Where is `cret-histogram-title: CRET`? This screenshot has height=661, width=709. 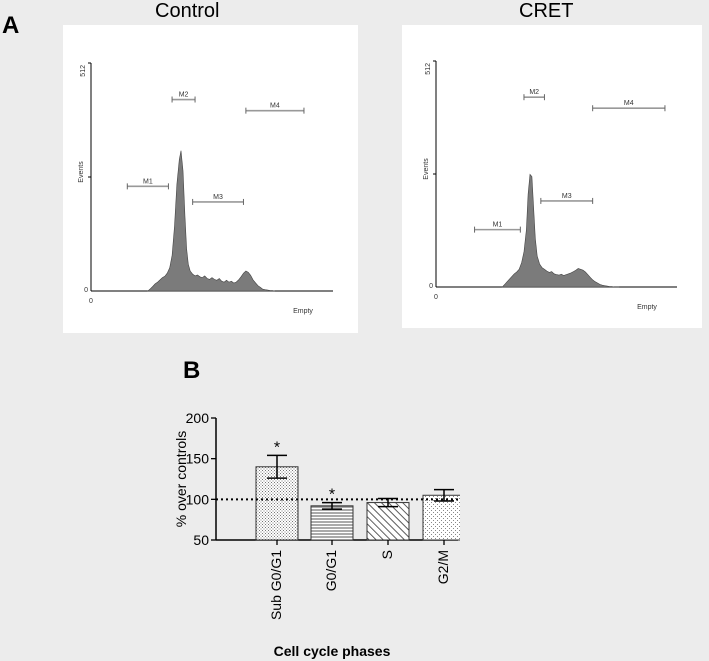
cret-histogram-title: CRET is located at coordinates (546, 11).